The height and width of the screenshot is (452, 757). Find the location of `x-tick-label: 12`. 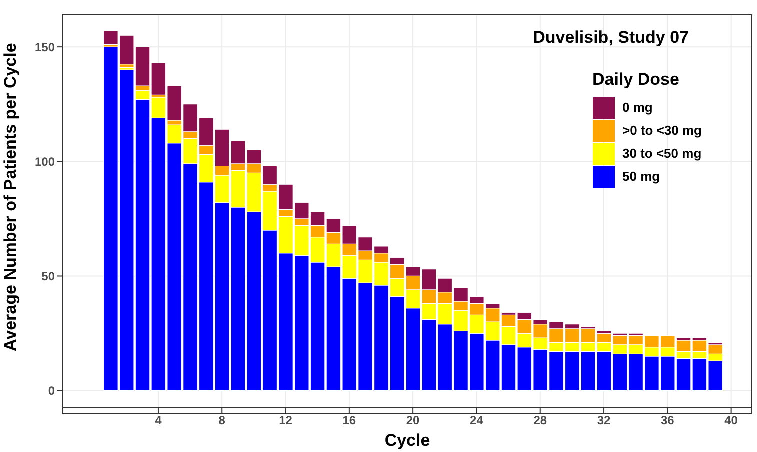

x-tick-label: 12 is located at coordinates (286, 421).